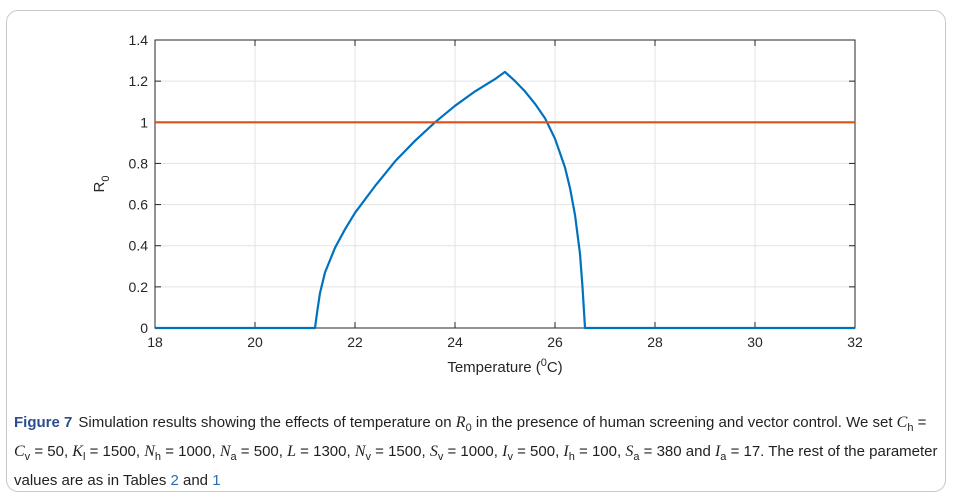 This screenshot has height=497, width=953. What do you see at coordinates (144, 122) in the screenshot?
I see `y-tick-label: 1` at bounding box center [144, 122].